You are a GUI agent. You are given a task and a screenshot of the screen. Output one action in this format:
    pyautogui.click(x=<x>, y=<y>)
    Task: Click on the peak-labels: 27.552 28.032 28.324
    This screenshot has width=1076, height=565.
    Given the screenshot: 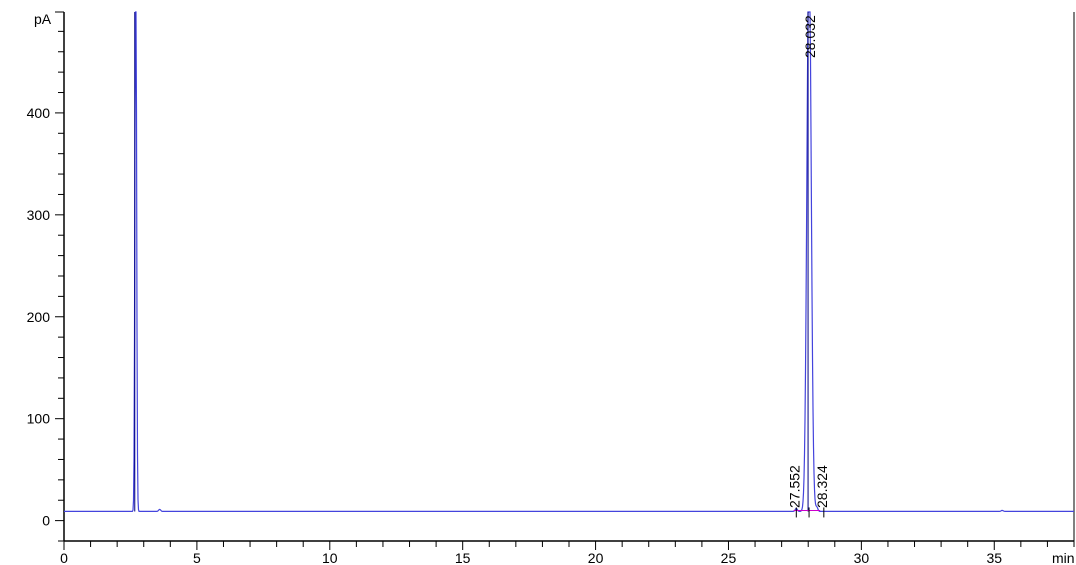 What is the action you would take?
    pyautogui.click(x=808, y=266)
    